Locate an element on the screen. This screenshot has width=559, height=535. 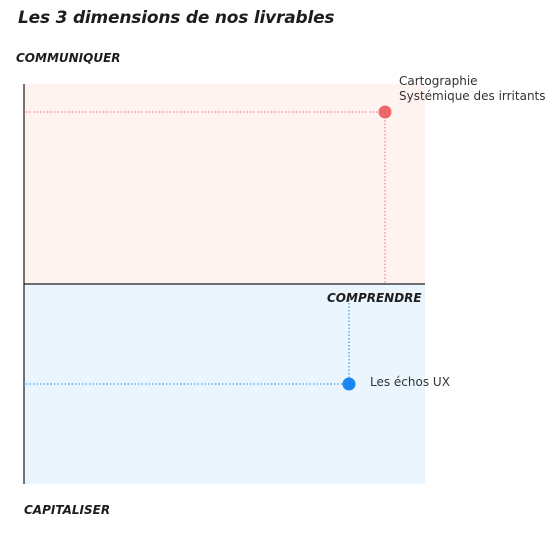
point-echos-ux is located at coordinates (349, 384).